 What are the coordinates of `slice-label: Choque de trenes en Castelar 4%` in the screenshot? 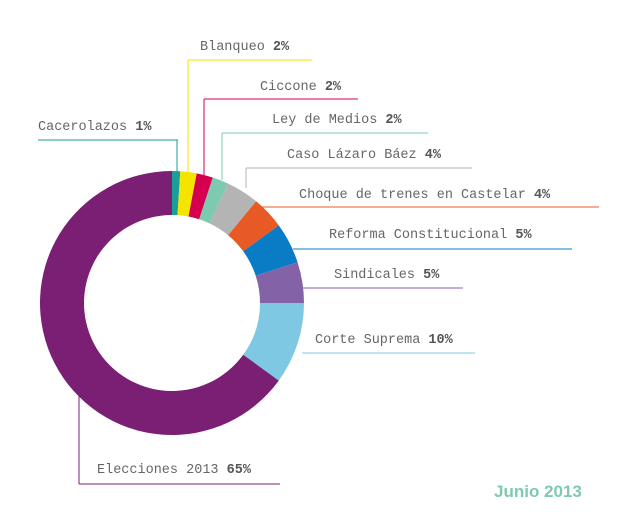 It's located at (425, 195).